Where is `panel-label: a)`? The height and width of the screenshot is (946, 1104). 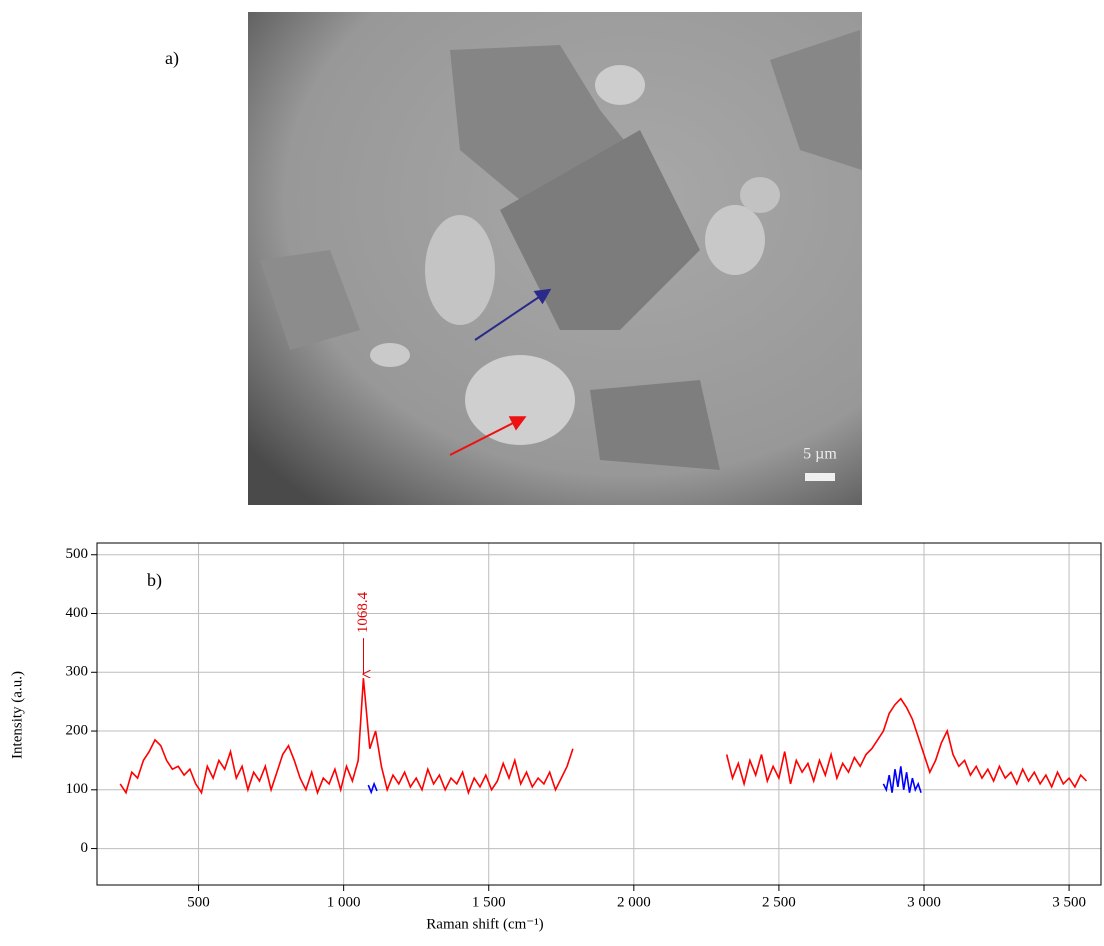 panel-label: a) is located at coordinates (172, 58).